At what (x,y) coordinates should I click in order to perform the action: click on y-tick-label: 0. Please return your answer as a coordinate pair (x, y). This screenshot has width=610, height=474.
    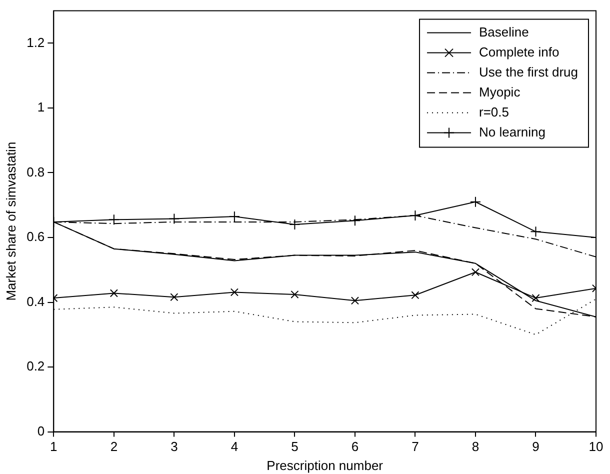
    Looking at the image, I should click on (41, 430).